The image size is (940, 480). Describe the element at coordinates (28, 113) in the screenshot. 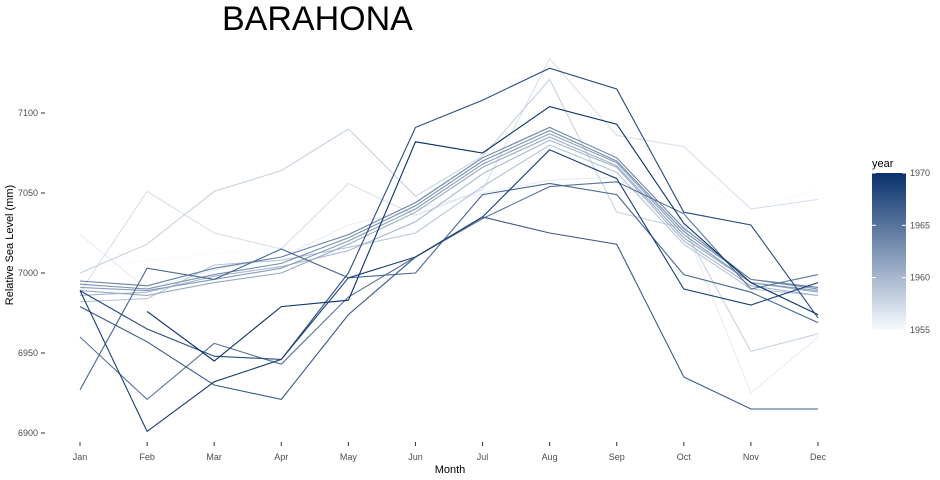

I see `y-tick-label: 7100` at that location.